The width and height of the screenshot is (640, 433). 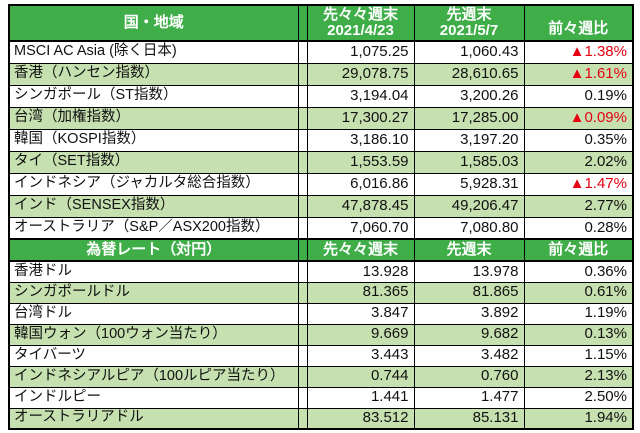 I want to click on change-value: ▲1.38%, so click(x=578, y=52).